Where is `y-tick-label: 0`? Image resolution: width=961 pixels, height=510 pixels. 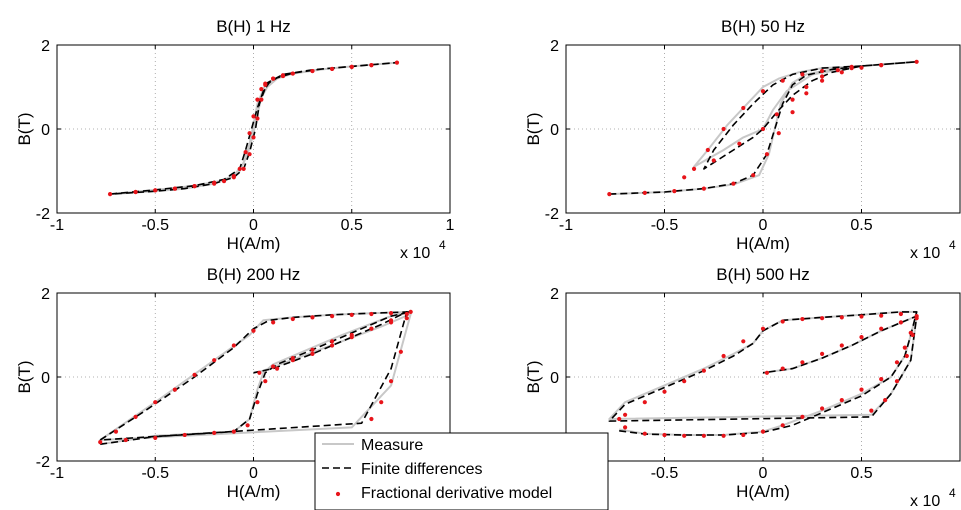 y-tick-label: 0 is located at coordinates (554, 378).